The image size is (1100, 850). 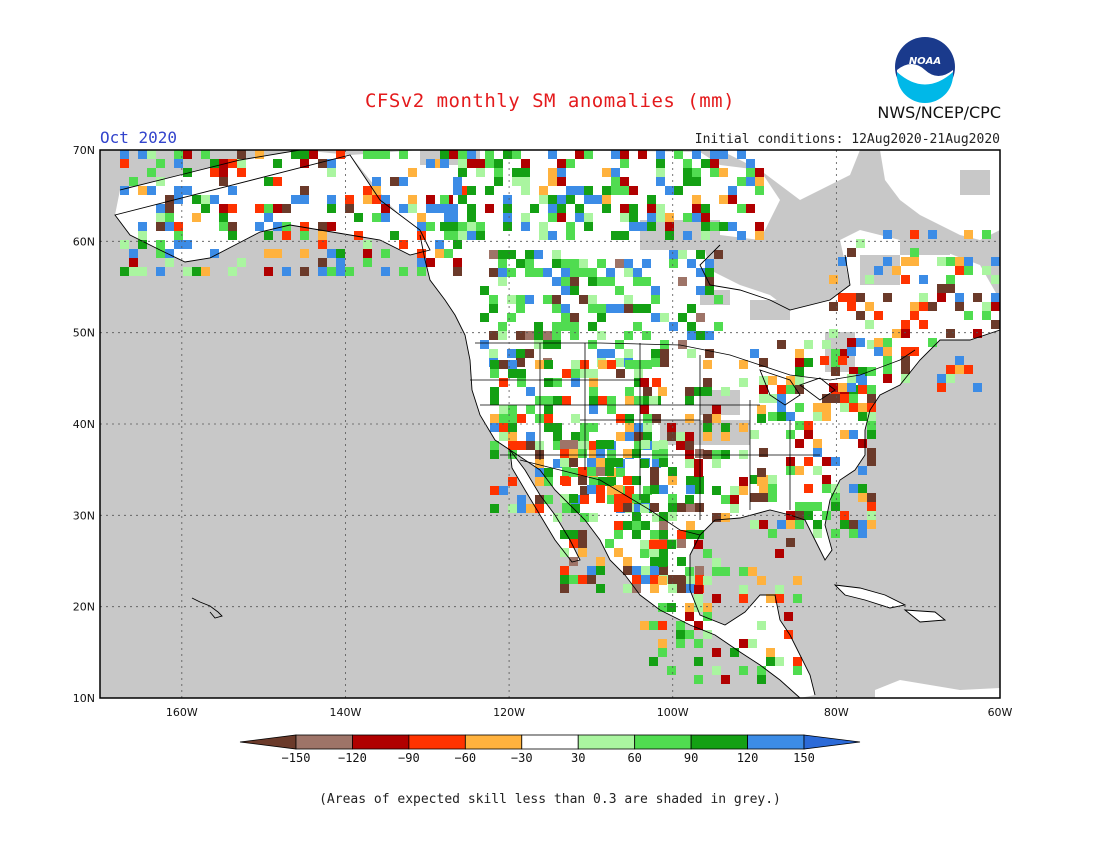 What do you see at coordinates (610, 497) in the screenshot?
I see `us-mexico-border` at bounding box center [610, 497].